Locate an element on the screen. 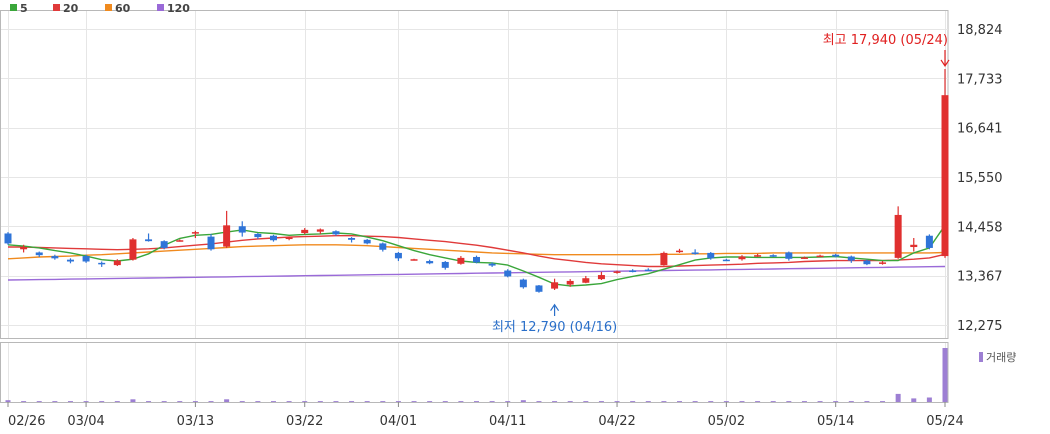 This screenshot has width=1050, height=434. x-tick-label: 02/26 is located at coordinates (26, 421).